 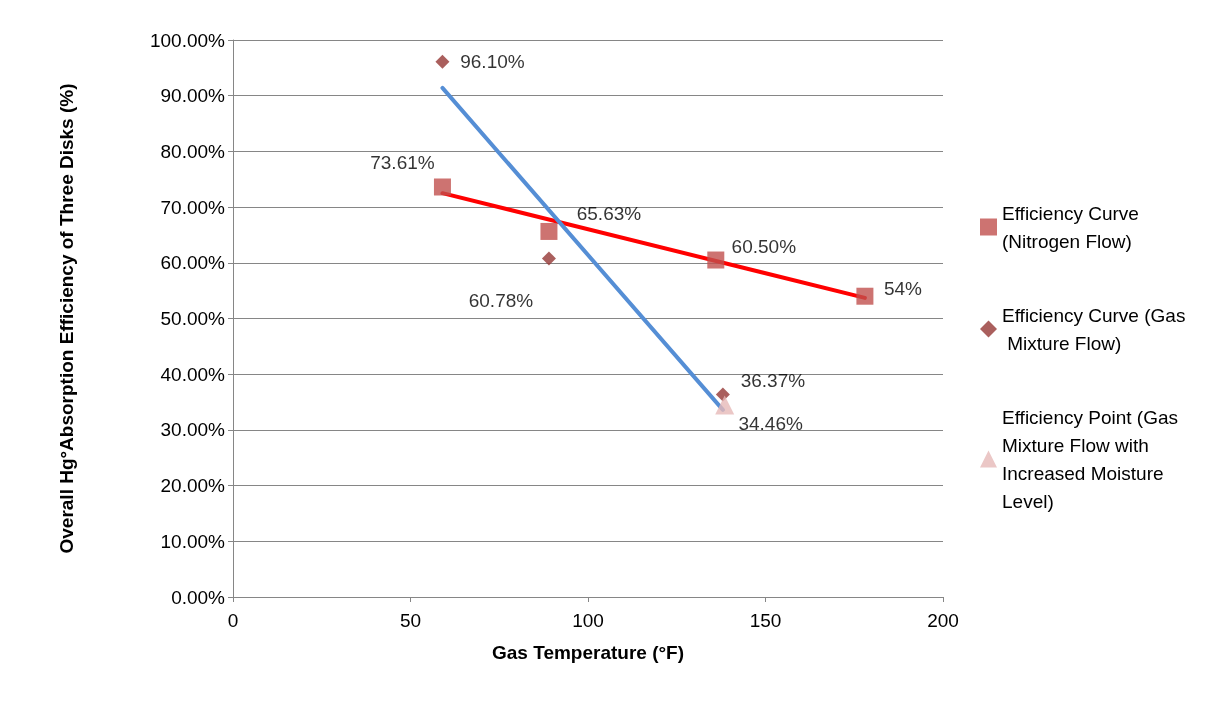 What do you see at coordinates (764, 246) in the screenshot?
I see `data-label: 60.50%` at bounding box center [764, 246].